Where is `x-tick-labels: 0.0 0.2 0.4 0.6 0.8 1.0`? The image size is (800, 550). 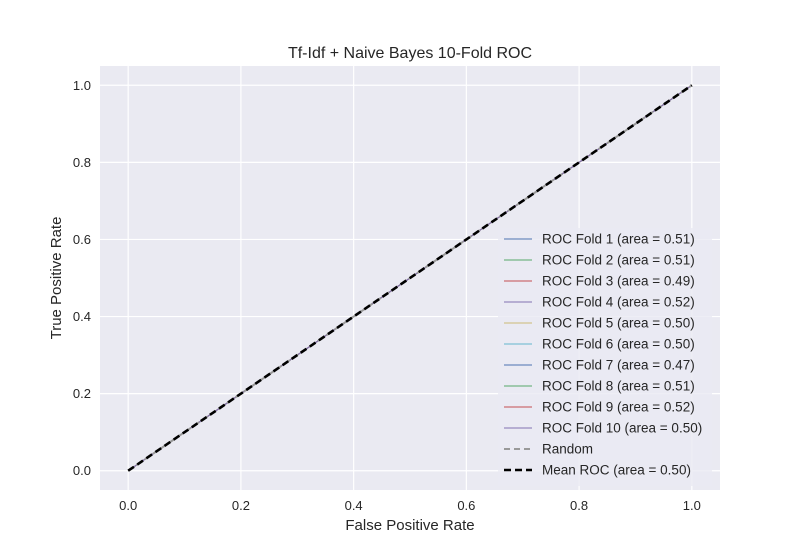
x-tick-labels: 0.0 0.2 0.4 0.6 0.8 1.0 is located at coordinates (410, 505).